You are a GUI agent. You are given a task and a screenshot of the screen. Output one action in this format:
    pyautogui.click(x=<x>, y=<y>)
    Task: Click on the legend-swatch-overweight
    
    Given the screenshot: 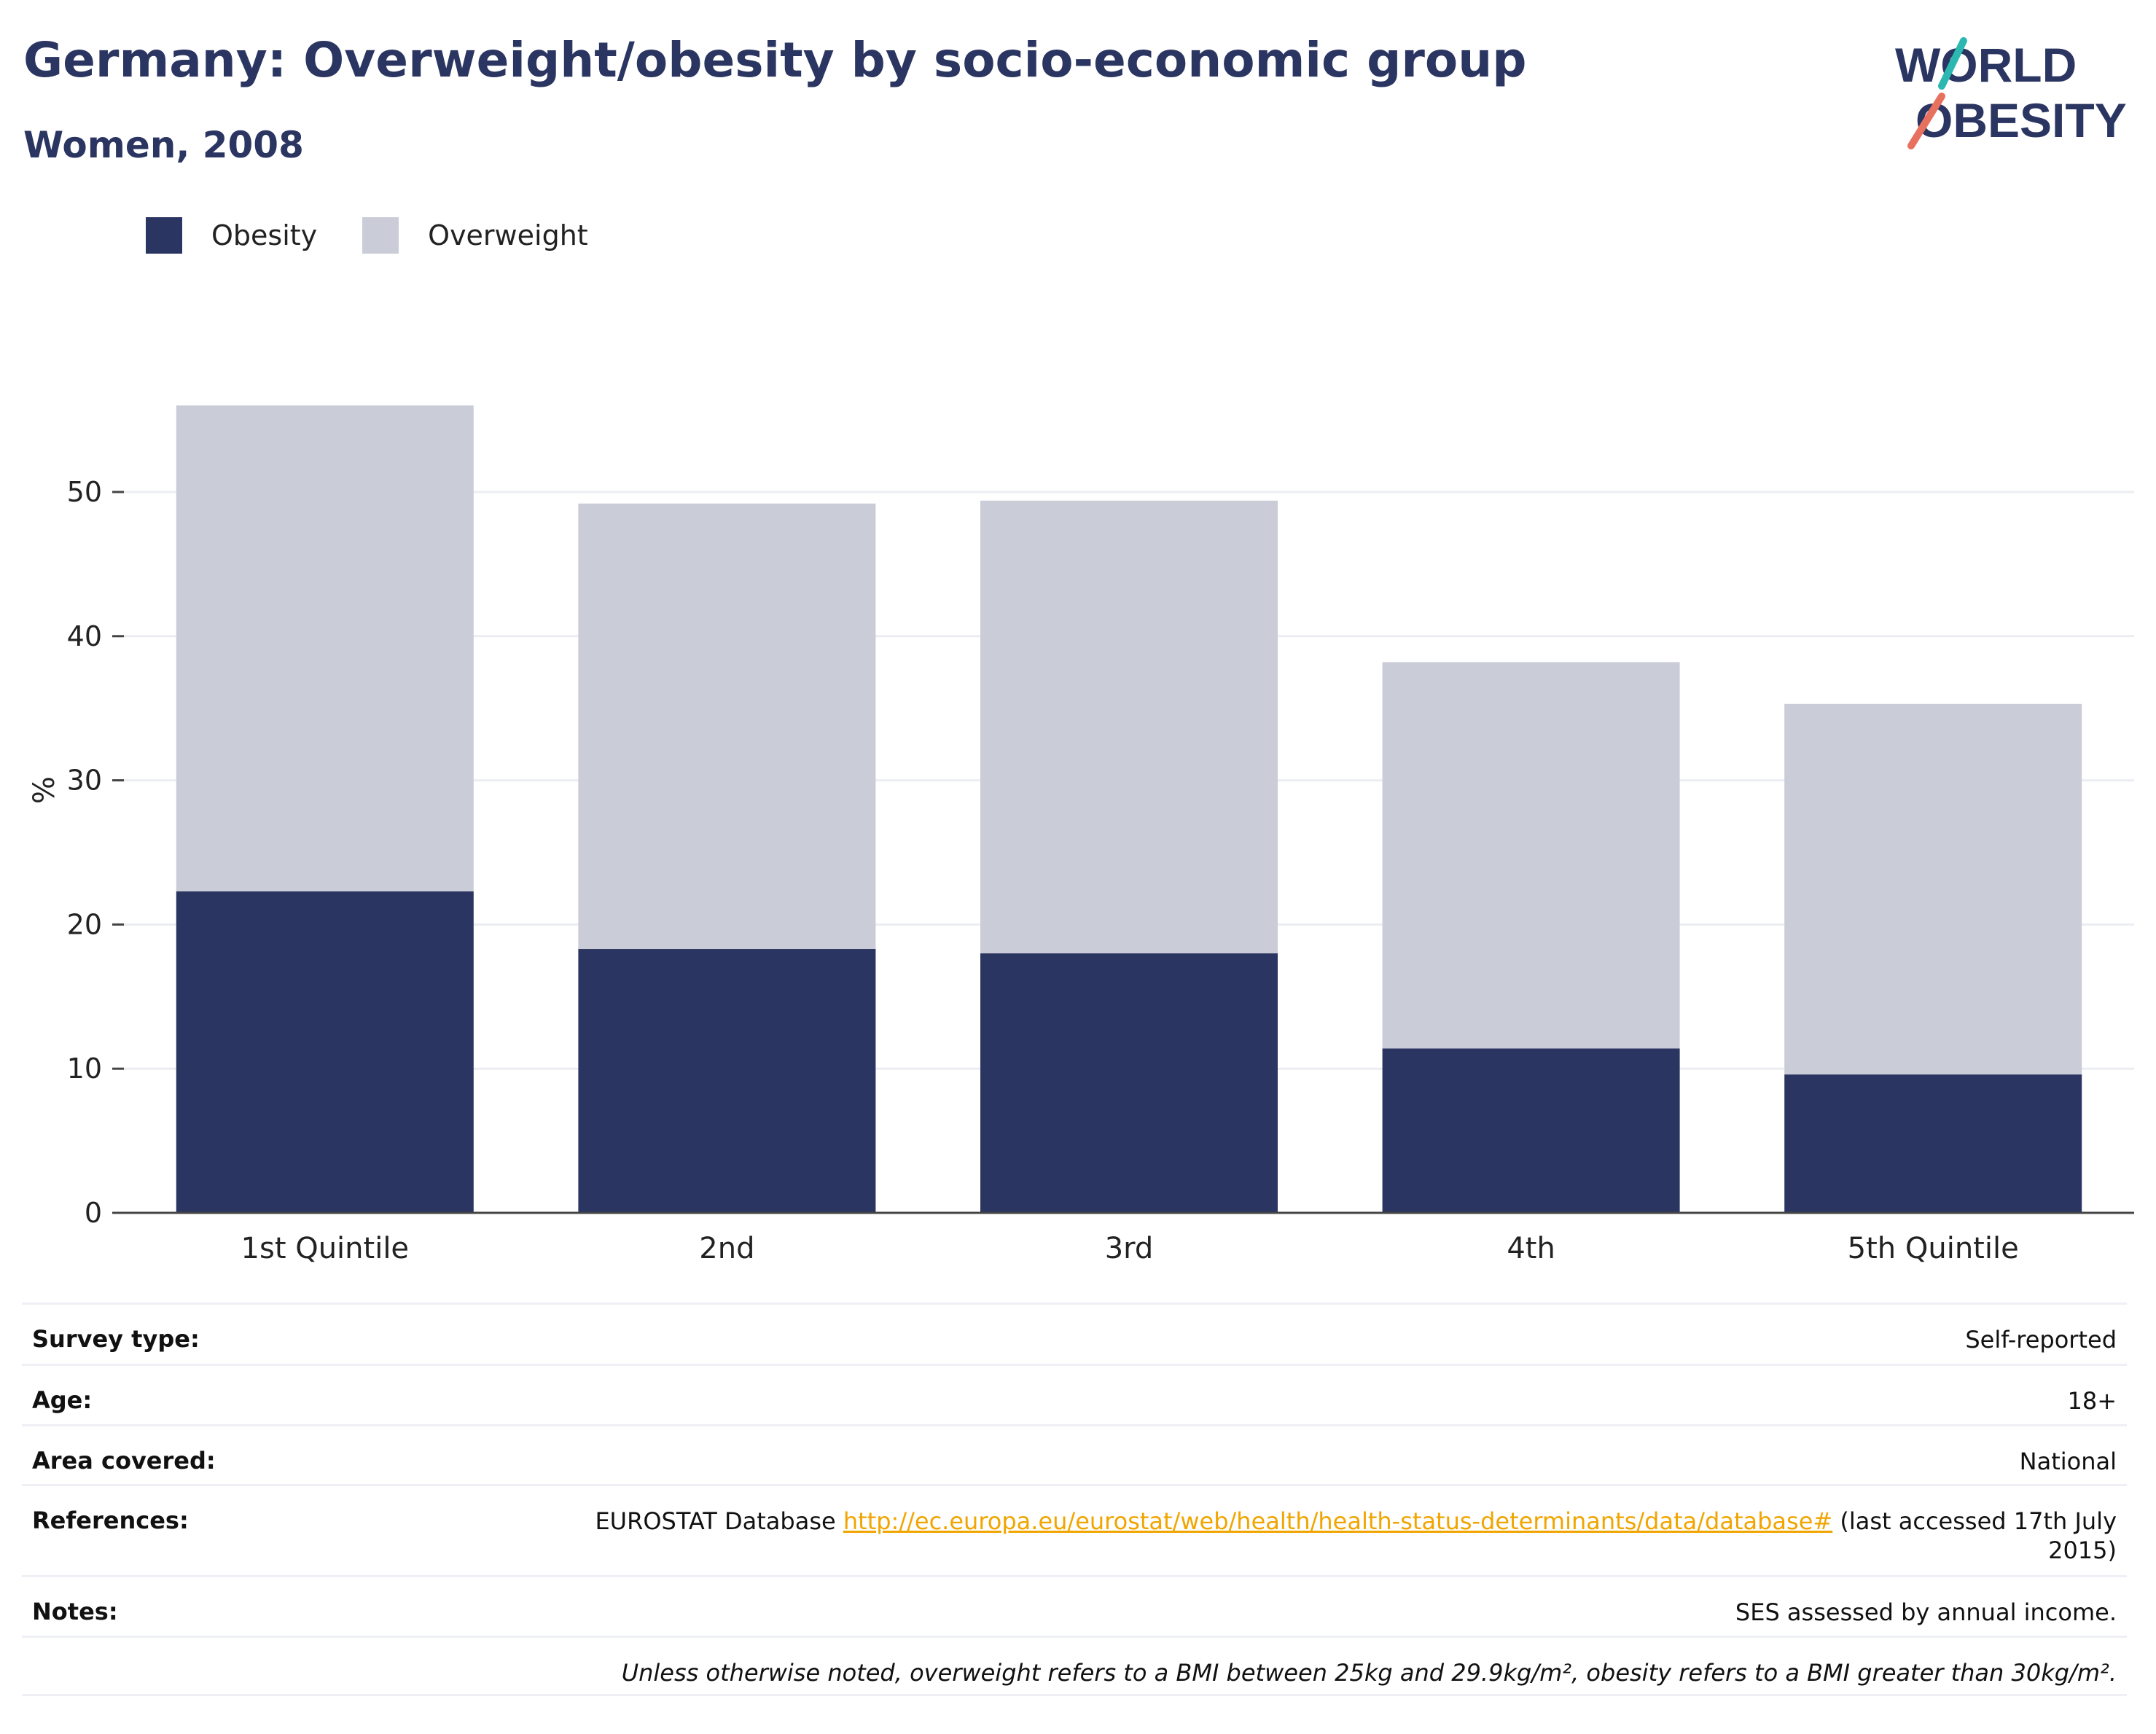 What is the action you would take?
    pyautogui.click(x=380, y=235)
    